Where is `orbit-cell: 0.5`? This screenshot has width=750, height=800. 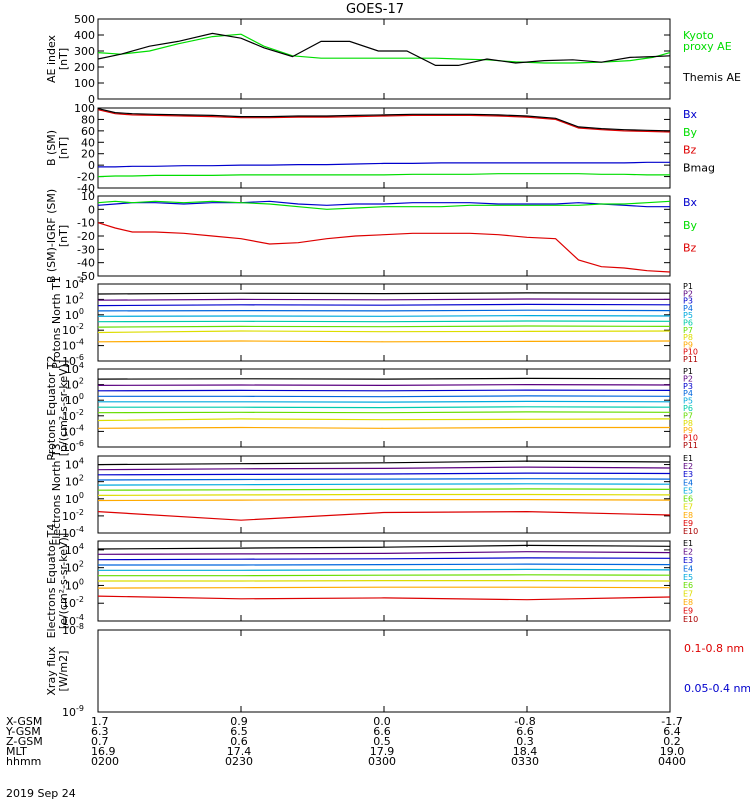 orbit-cell: 0.5 is located at coordinates (382, 741).